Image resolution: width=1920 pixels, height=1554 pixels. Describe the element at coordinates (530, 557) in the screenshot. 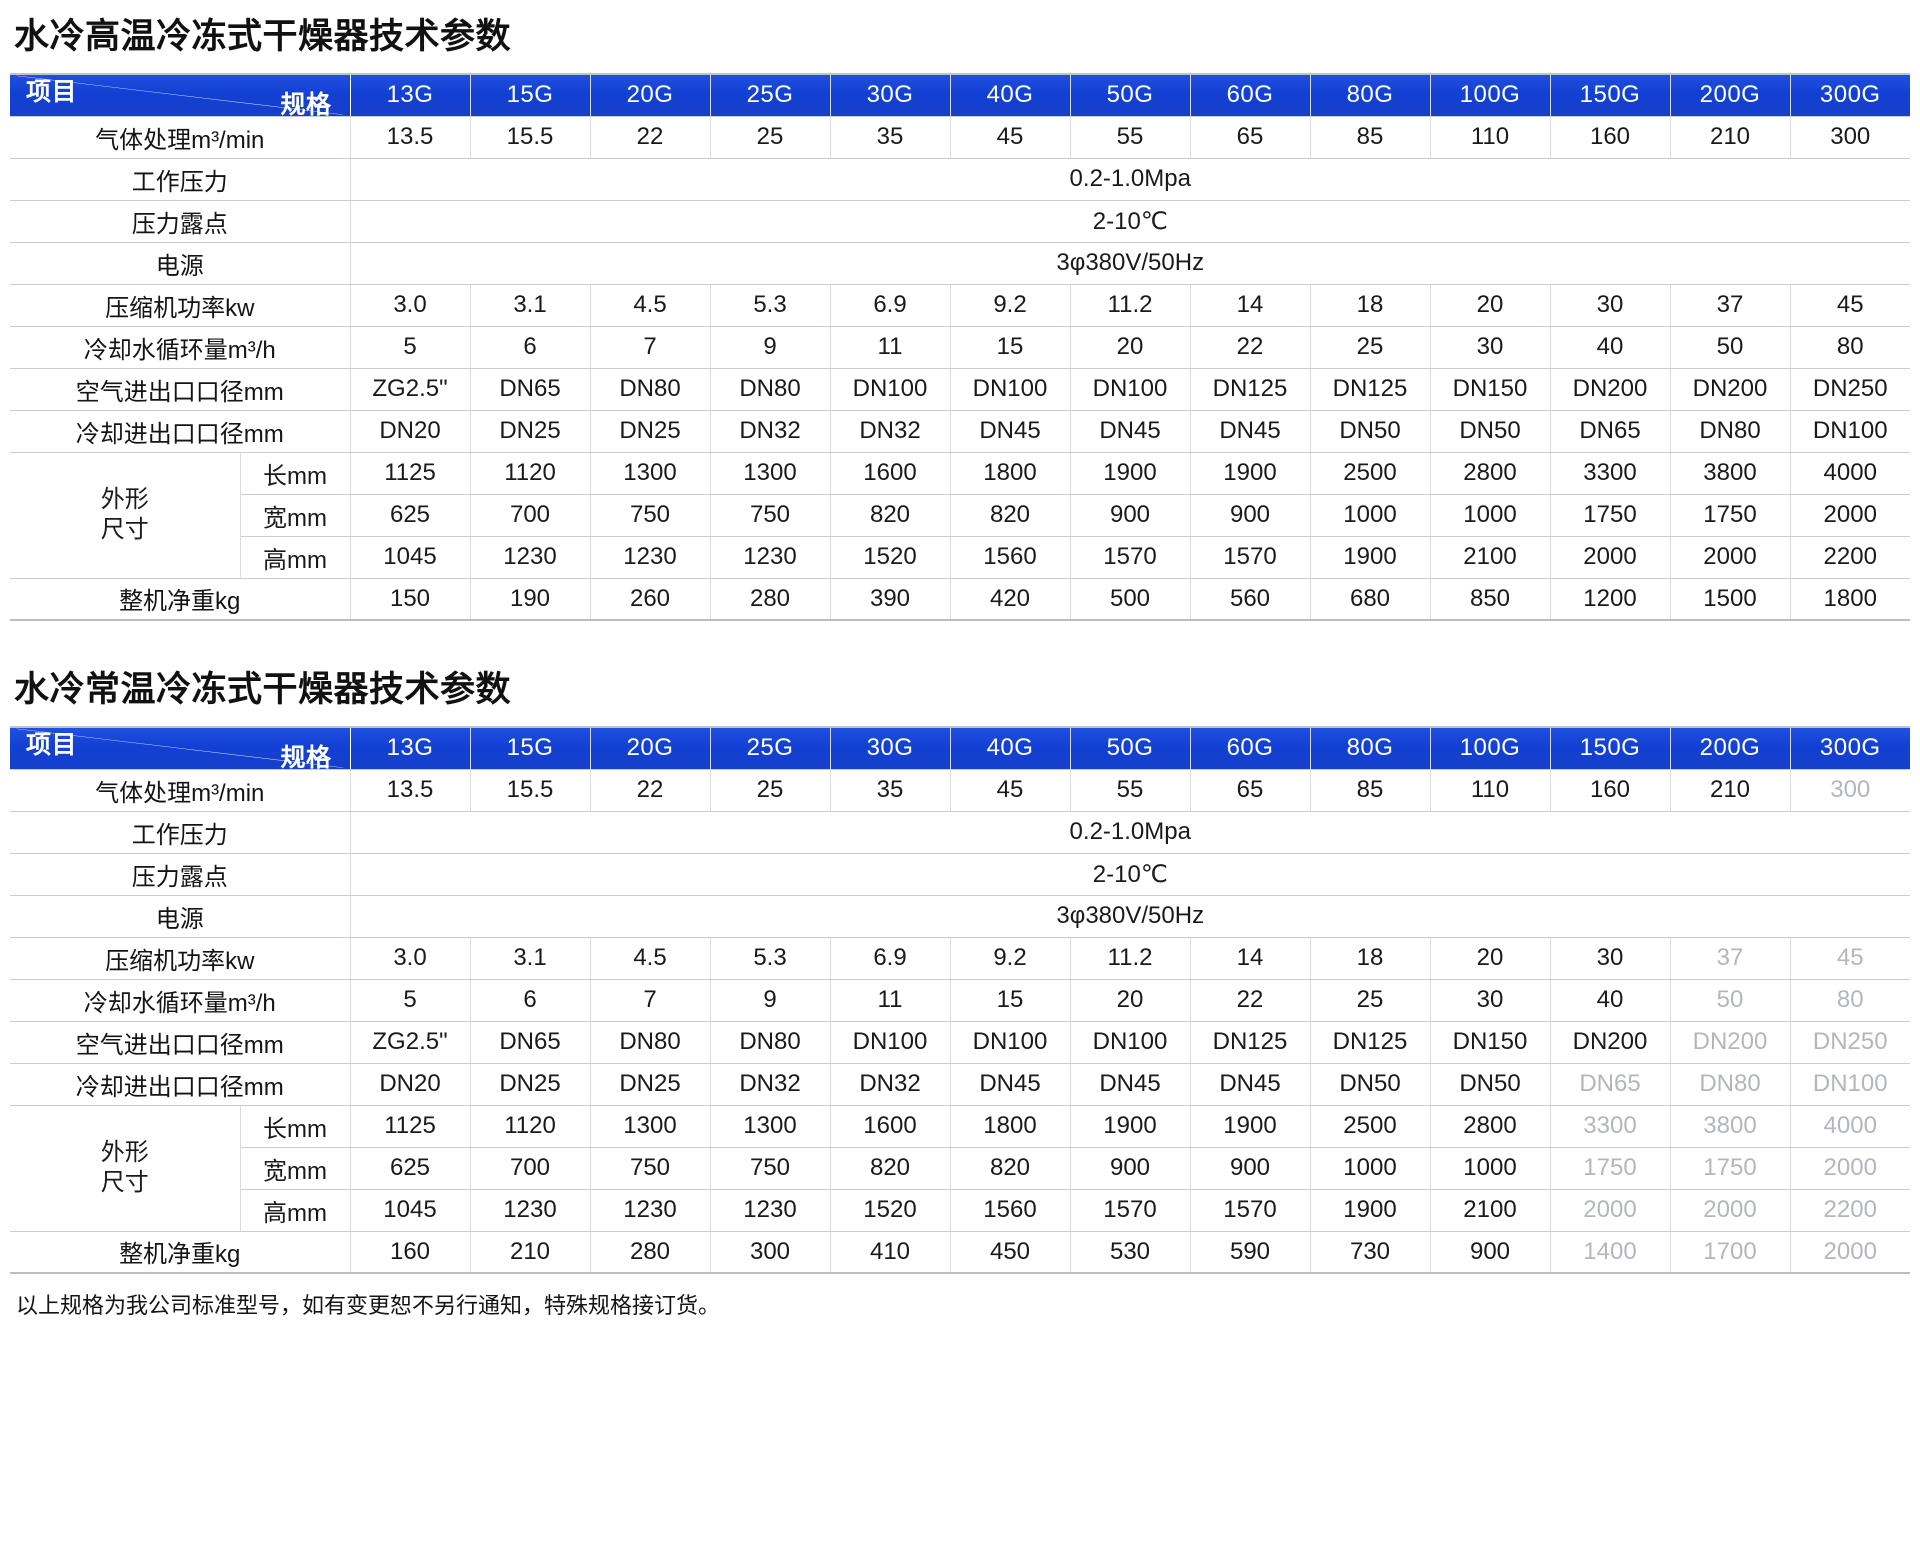

I see `cell-value: 1230` at that location.